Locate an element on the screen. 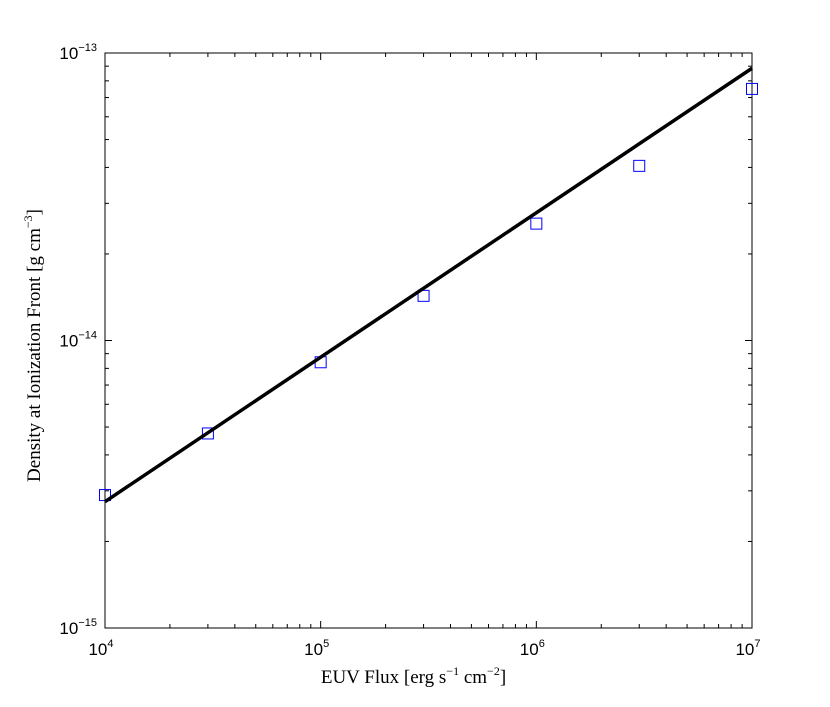 This screenshot has width=830, height=707. x-tick-label: 10⁶ is located at coordinates (532, 648).